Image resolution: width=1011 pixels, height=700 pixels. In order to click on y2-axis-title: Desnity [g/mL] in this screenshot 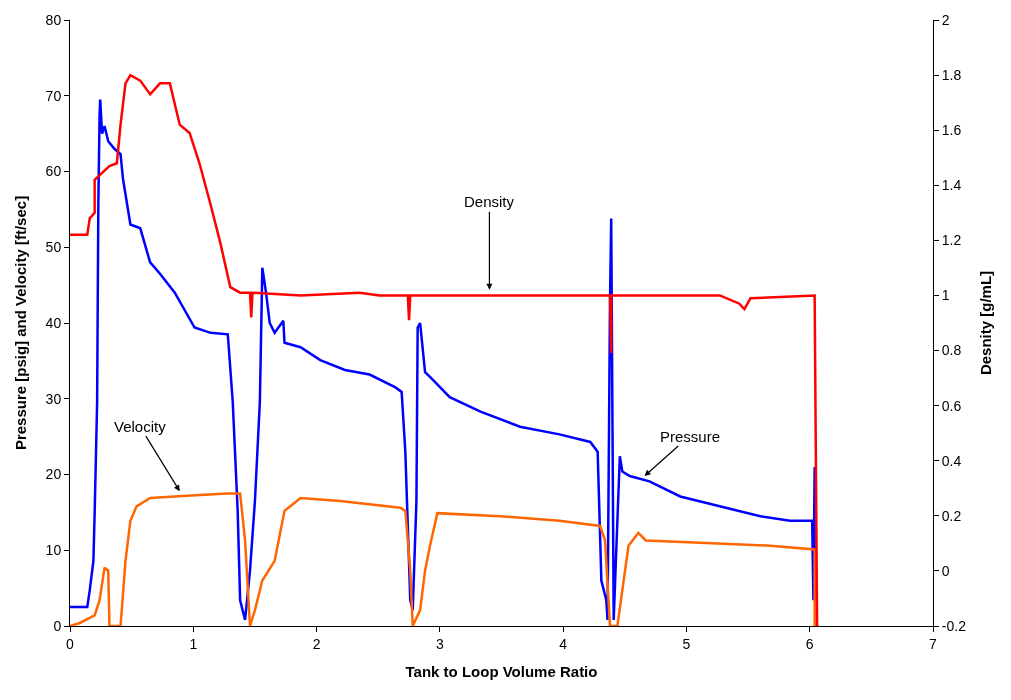, I will do `click(986, 323)`.